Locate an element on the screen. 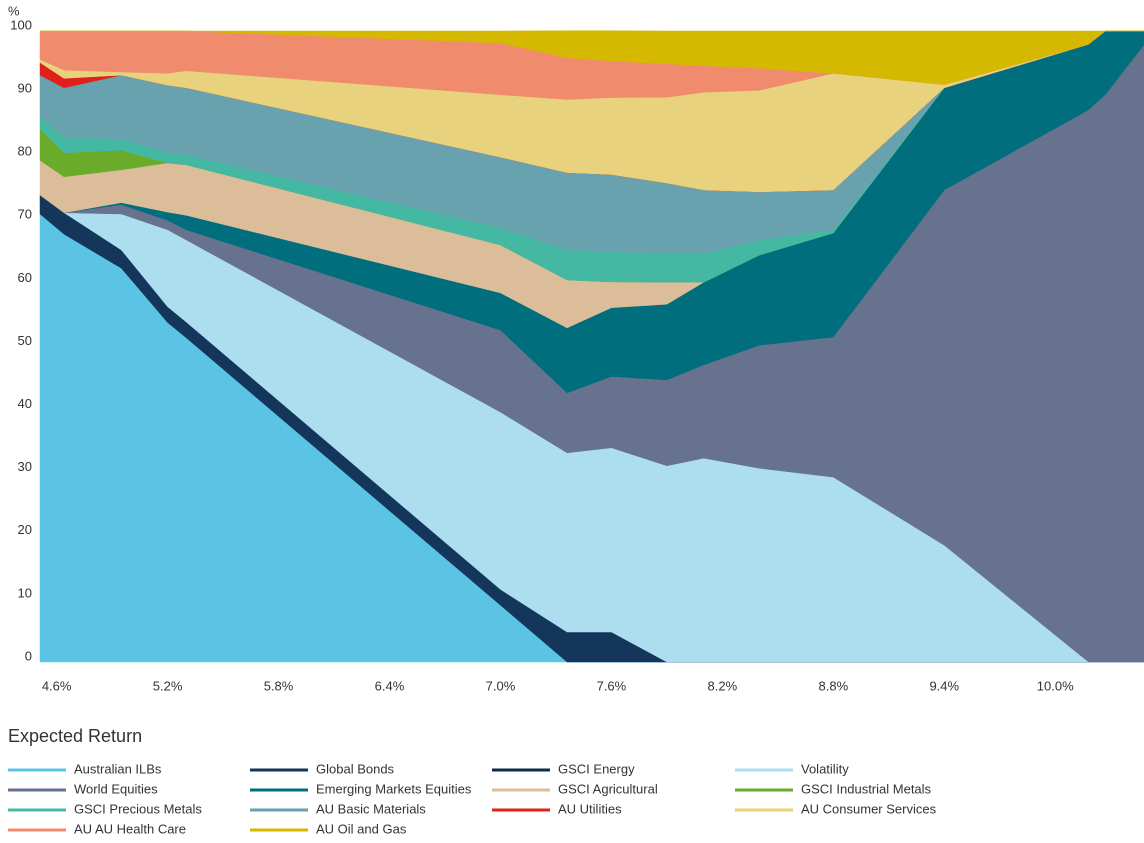 This screenshot has width=1144, height=843. y-tick-label: 90 is located at coordinates (25, 88).